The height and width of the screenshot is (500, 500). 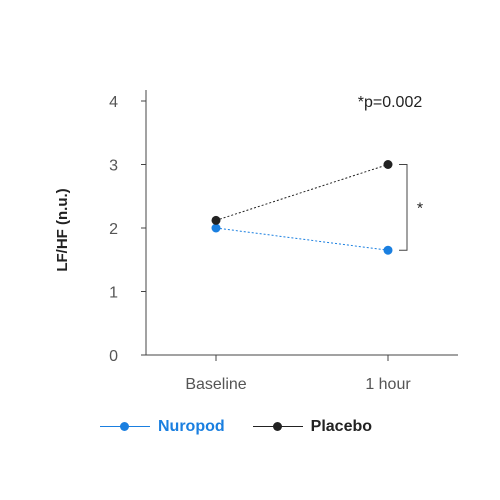 I want to click on series-line-nuropod, so click(x=302, y=239).